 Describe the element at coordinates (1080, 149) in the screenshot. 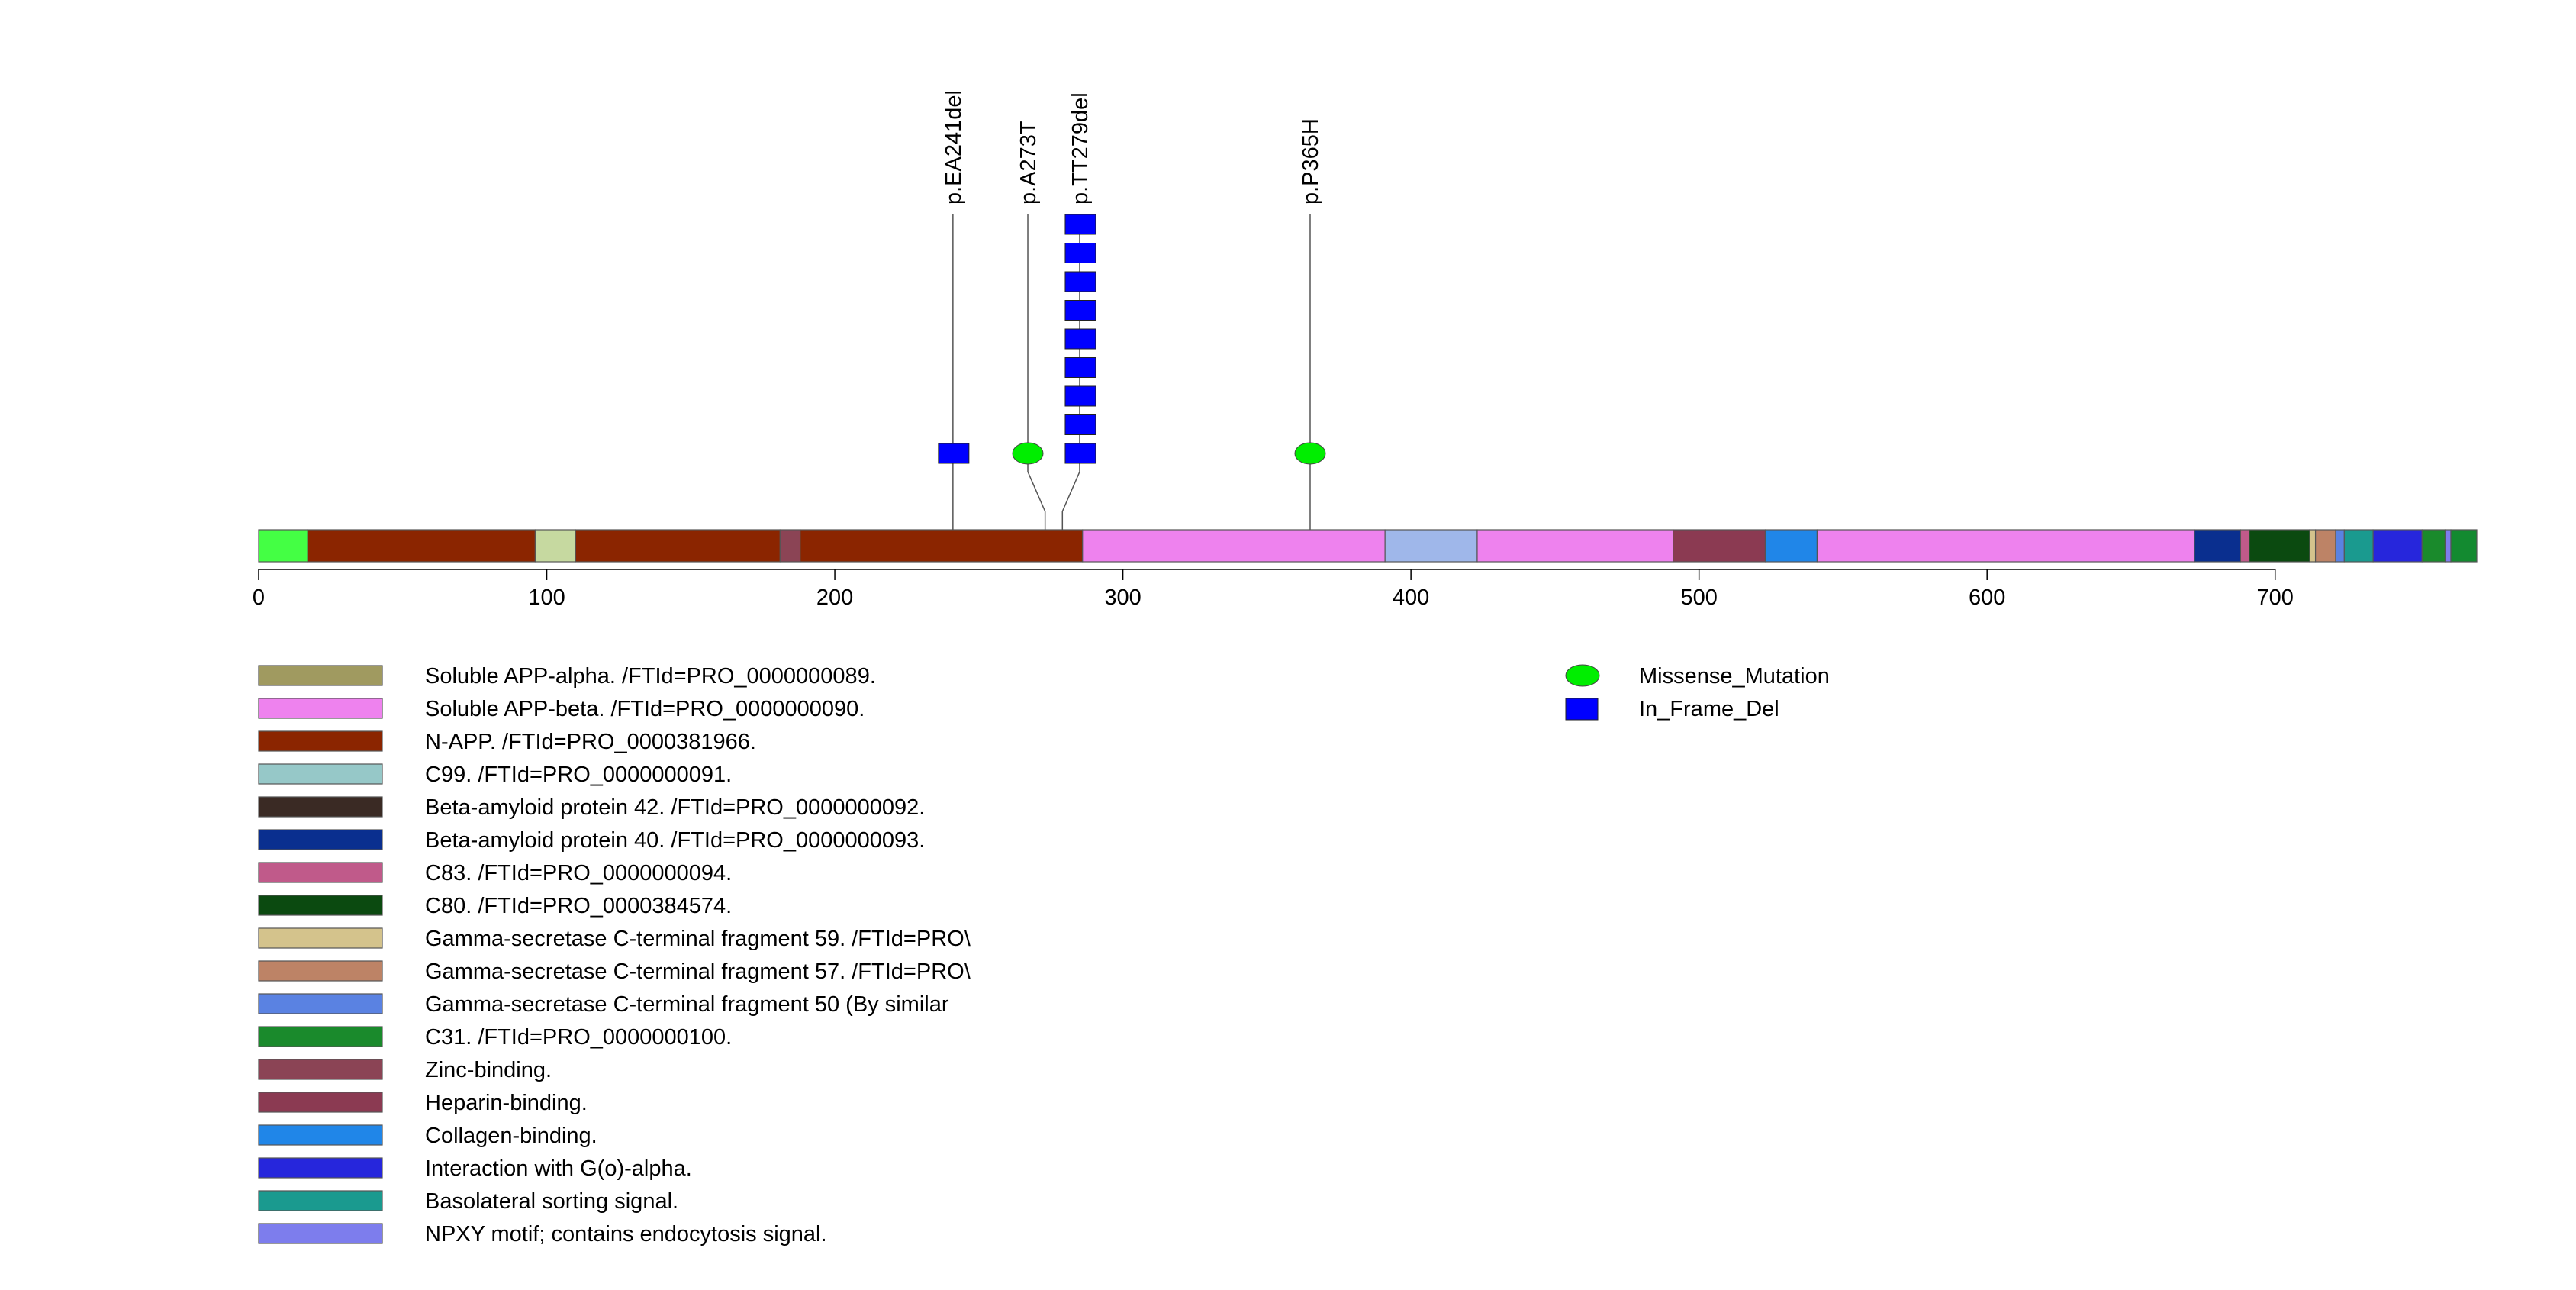

I see `mutation-label-p-tt279del: p.TT279del` at that location.